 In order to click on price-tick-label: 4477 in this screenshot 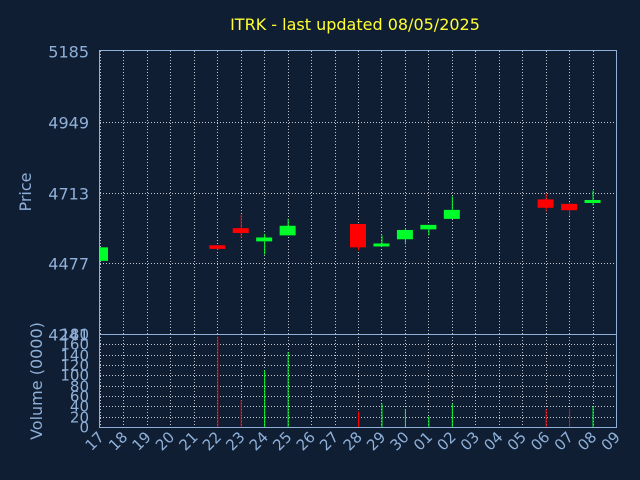, I will do `click(68, 264)`.